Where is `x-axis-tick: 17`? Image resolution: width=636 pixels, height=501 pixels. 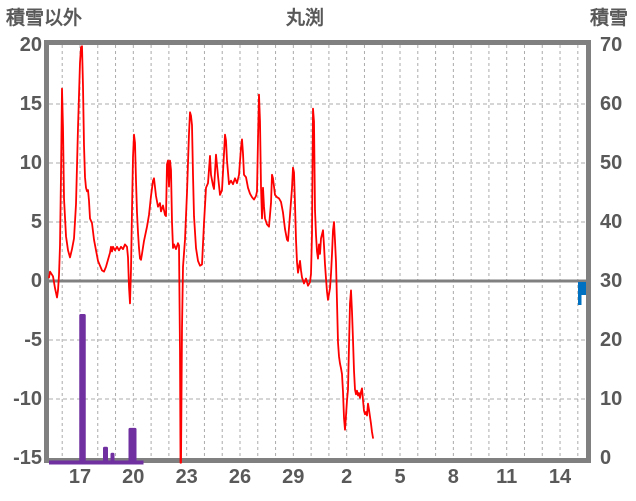
x-axis-tick: 17 is located at coordinates (80, 477).